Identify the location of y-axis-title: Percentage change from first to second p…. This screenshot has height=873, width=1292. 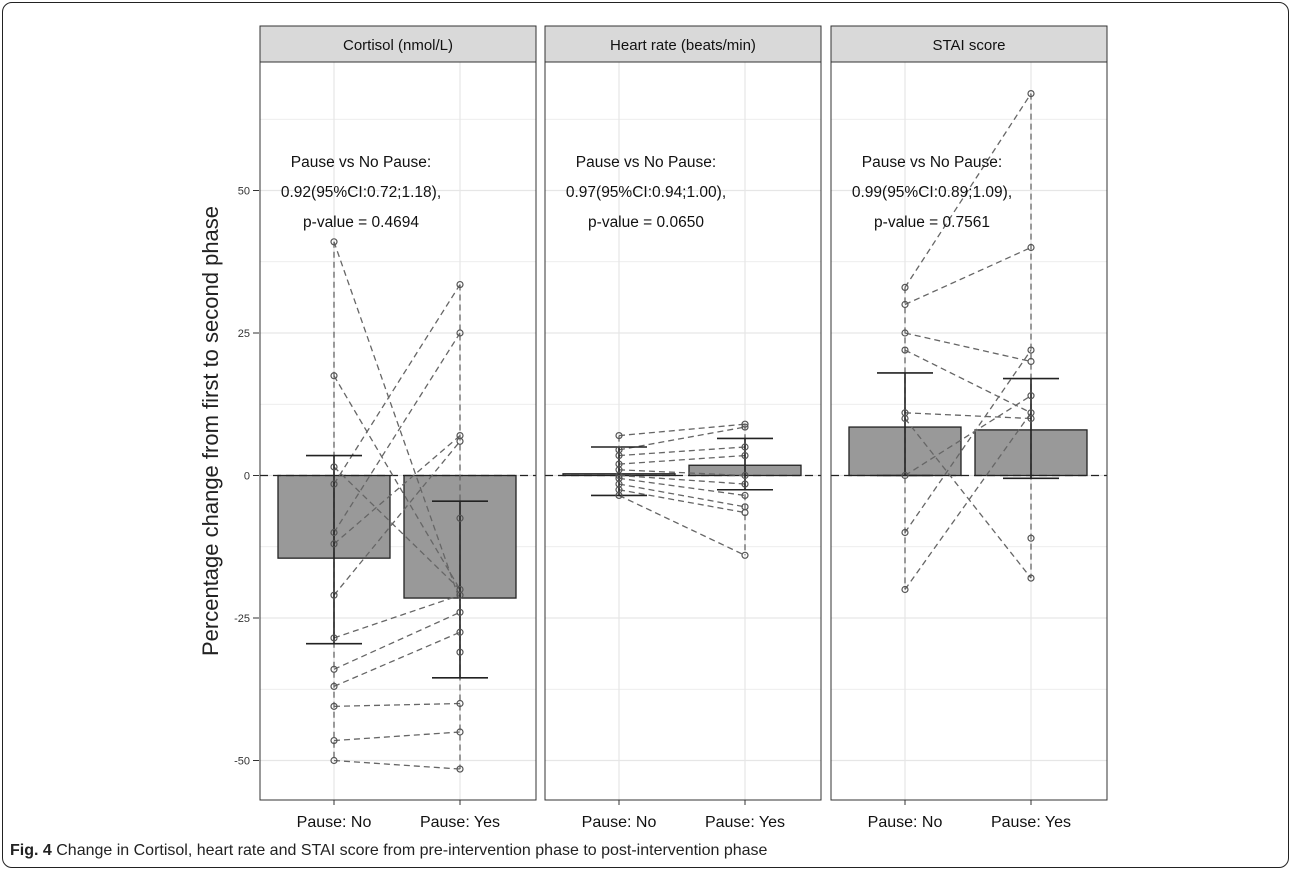
(210, 431).